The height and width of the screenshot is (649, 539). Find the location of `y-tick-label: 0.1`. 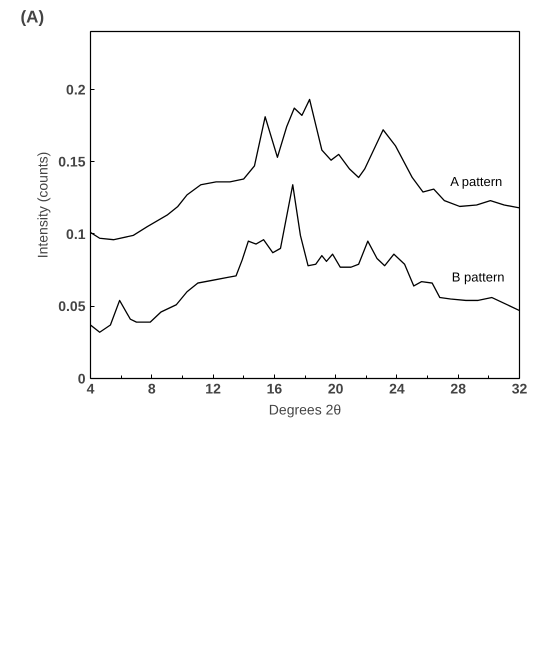

y-tick-label: 0.1 is located at coordinates (76, 234).